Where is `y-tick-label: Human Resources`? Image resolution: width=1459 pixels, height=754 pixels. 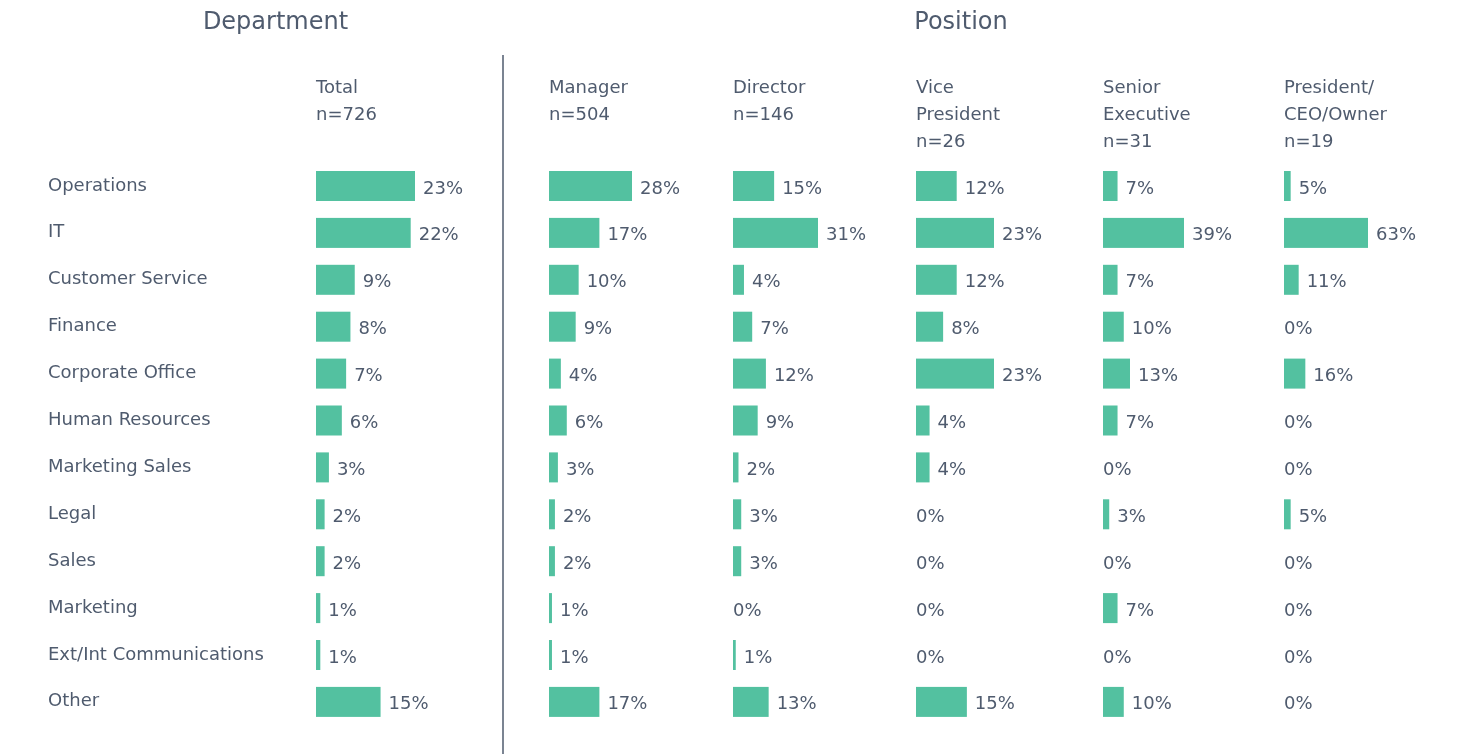 y-tick-label: Human Resources is located at coordinates (129, 418).